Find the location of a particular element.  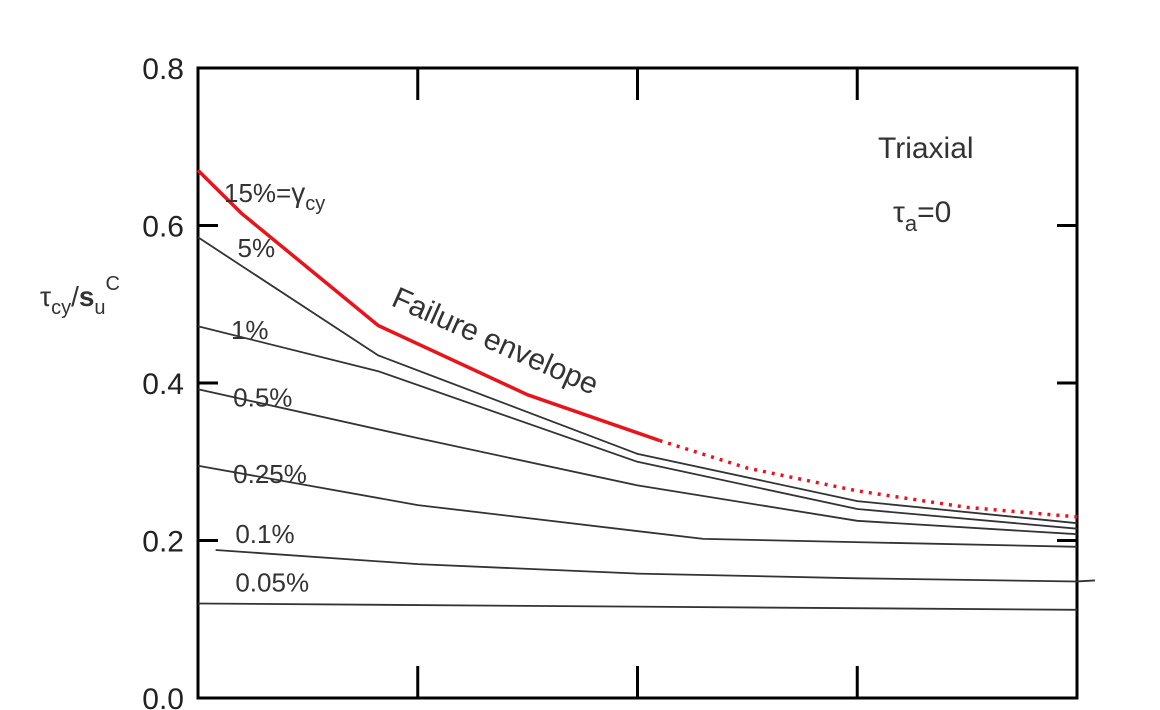

y-label-mid: / is located at coordinates (75, 296).